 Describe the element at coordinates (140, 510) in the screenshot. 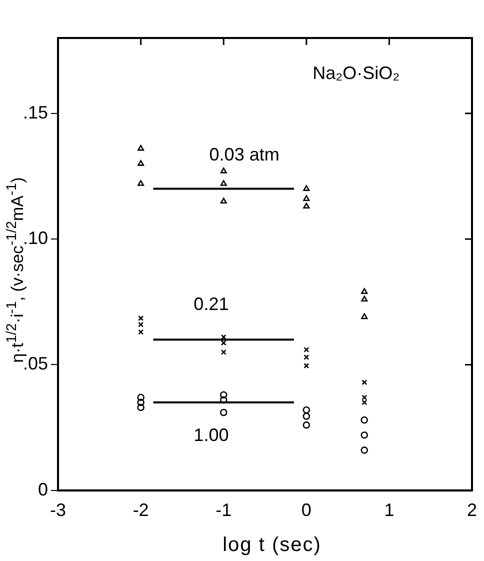

I see `x-tick-label: -2` at that location.